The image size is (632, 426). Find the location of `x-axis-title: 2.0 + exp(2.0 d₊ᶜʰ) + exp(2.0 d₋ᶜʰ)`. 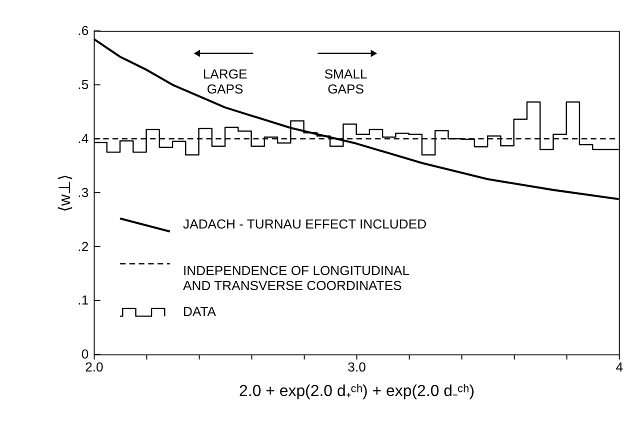

x-axis-title: 2.0 + exp(2.0 d₊ᶜʰ) + exp(2.0 d₋ᶜʰ) is located at coordinates (357, 391).